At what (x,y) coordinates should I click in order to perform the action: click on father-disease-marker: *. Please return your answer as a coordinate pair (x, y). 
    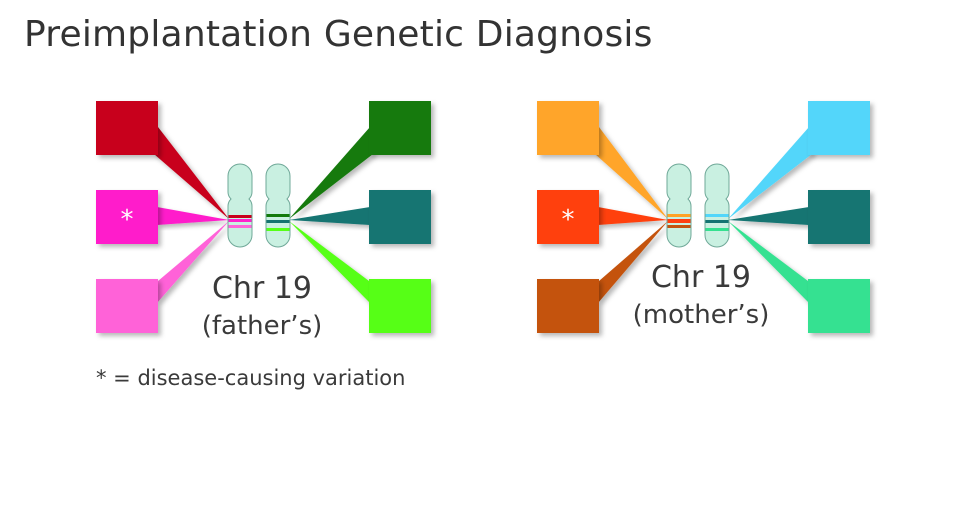
    Looking at the image, I should click on (127, 220).